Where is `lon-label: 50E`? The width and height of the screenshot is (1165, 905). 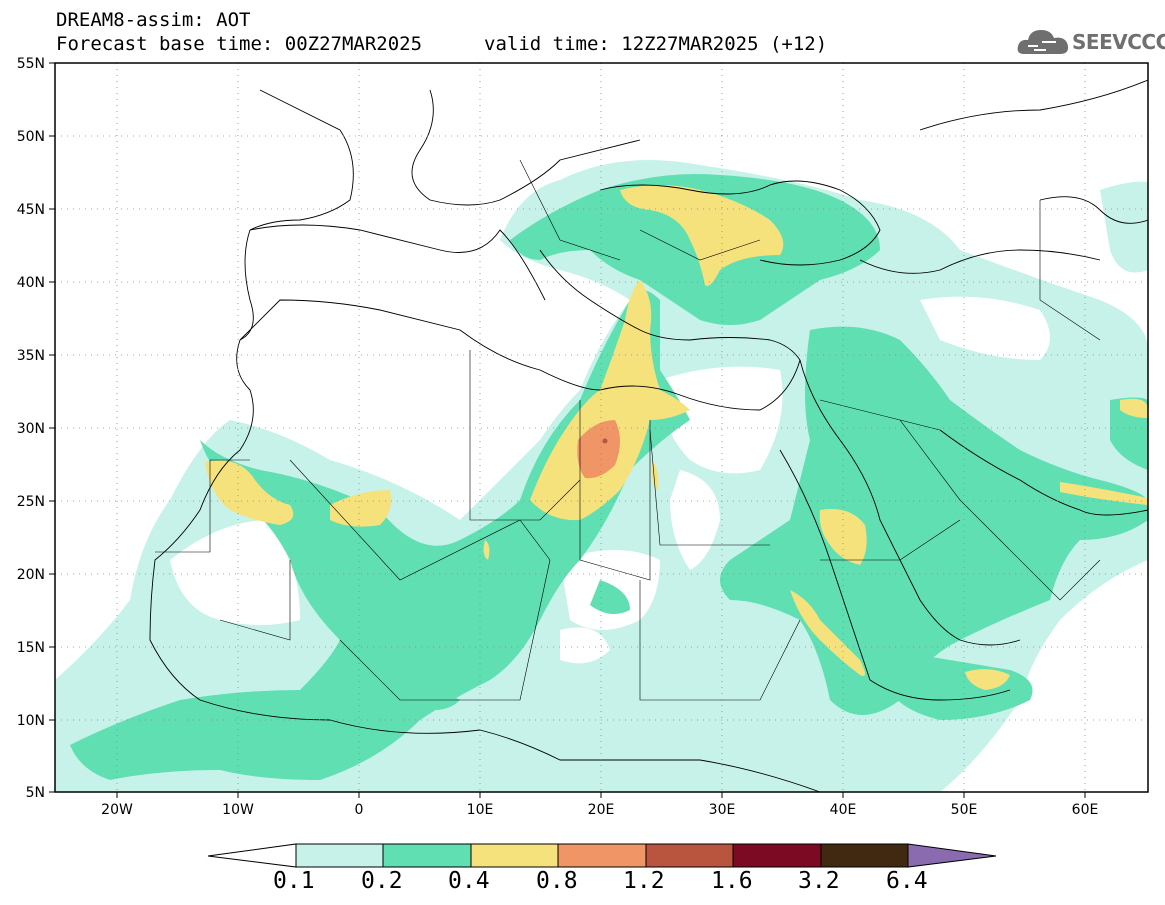 lon-label: 50E is located at coordinates (964, 810).